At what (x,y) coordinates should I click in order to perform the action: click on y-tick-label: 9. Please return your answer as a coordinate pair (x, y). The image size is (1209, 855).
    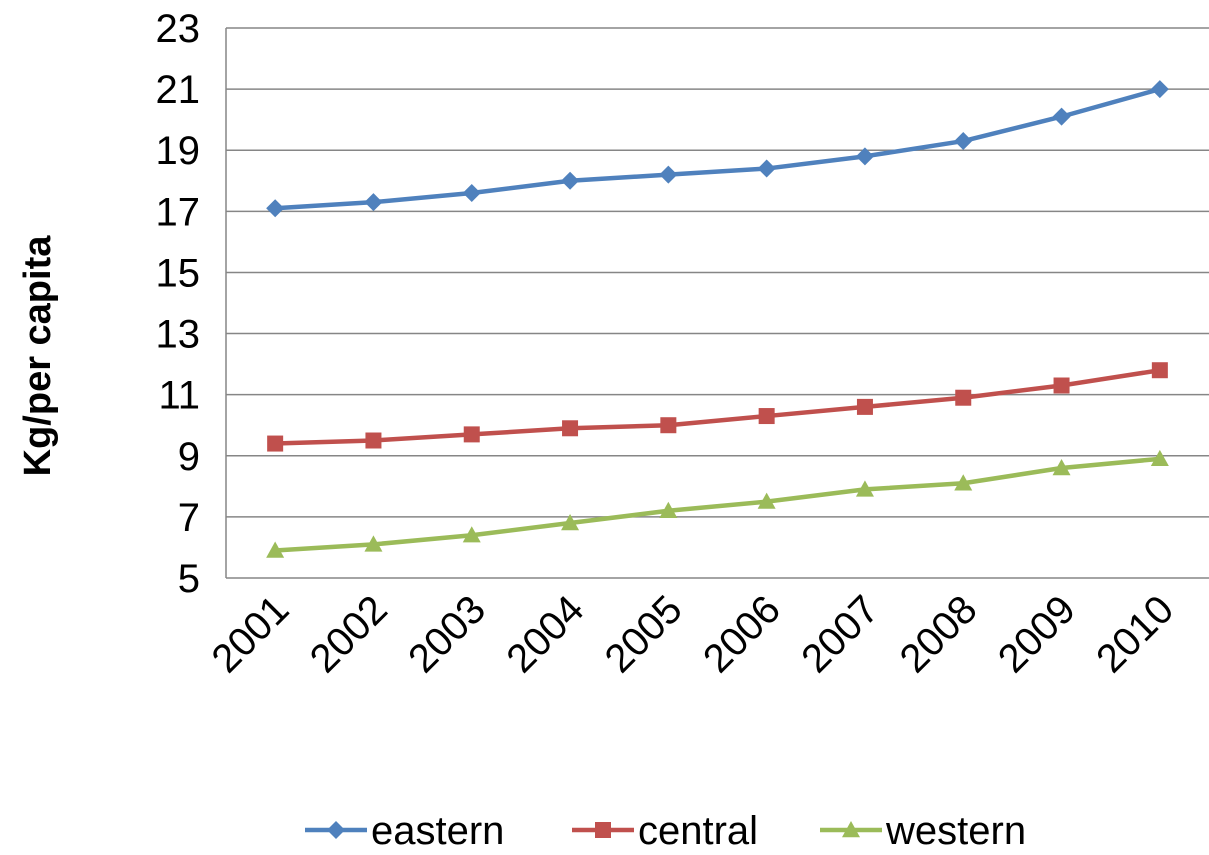
    Looking at the image, I should click on (189, 457).